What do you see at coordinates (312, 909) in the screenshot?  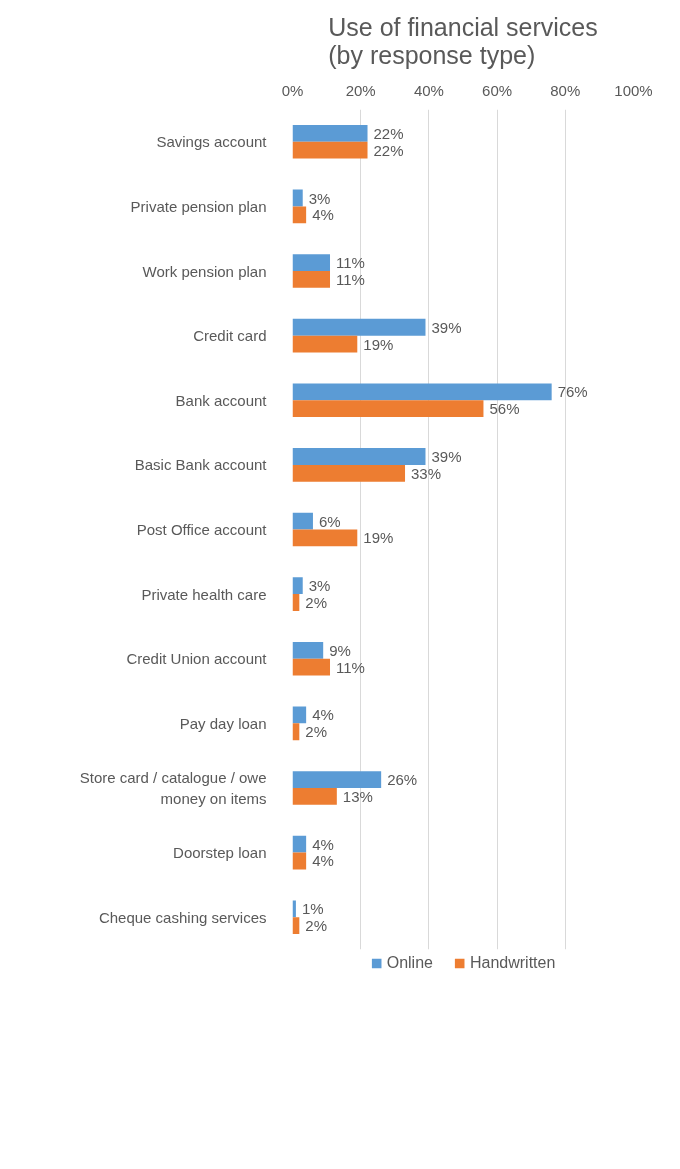 I see `data-label: 1%` at bounding box center [312, 909].